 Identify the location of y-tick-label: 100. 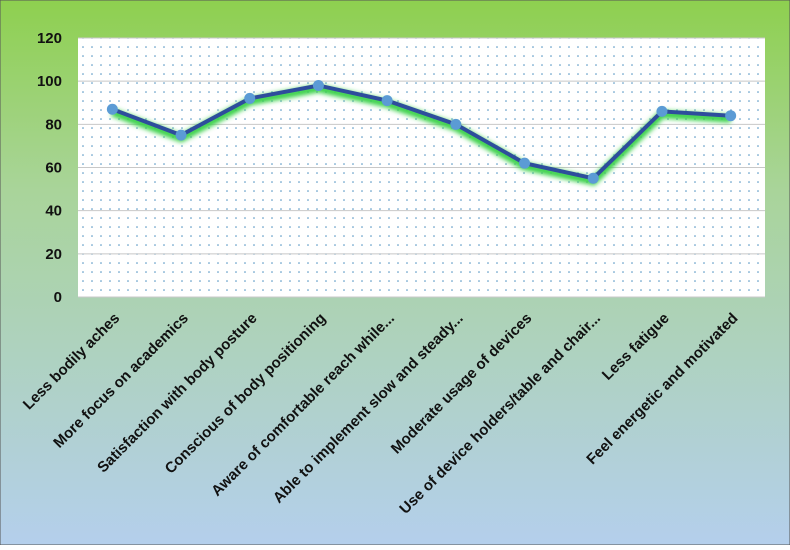
(49, 81).